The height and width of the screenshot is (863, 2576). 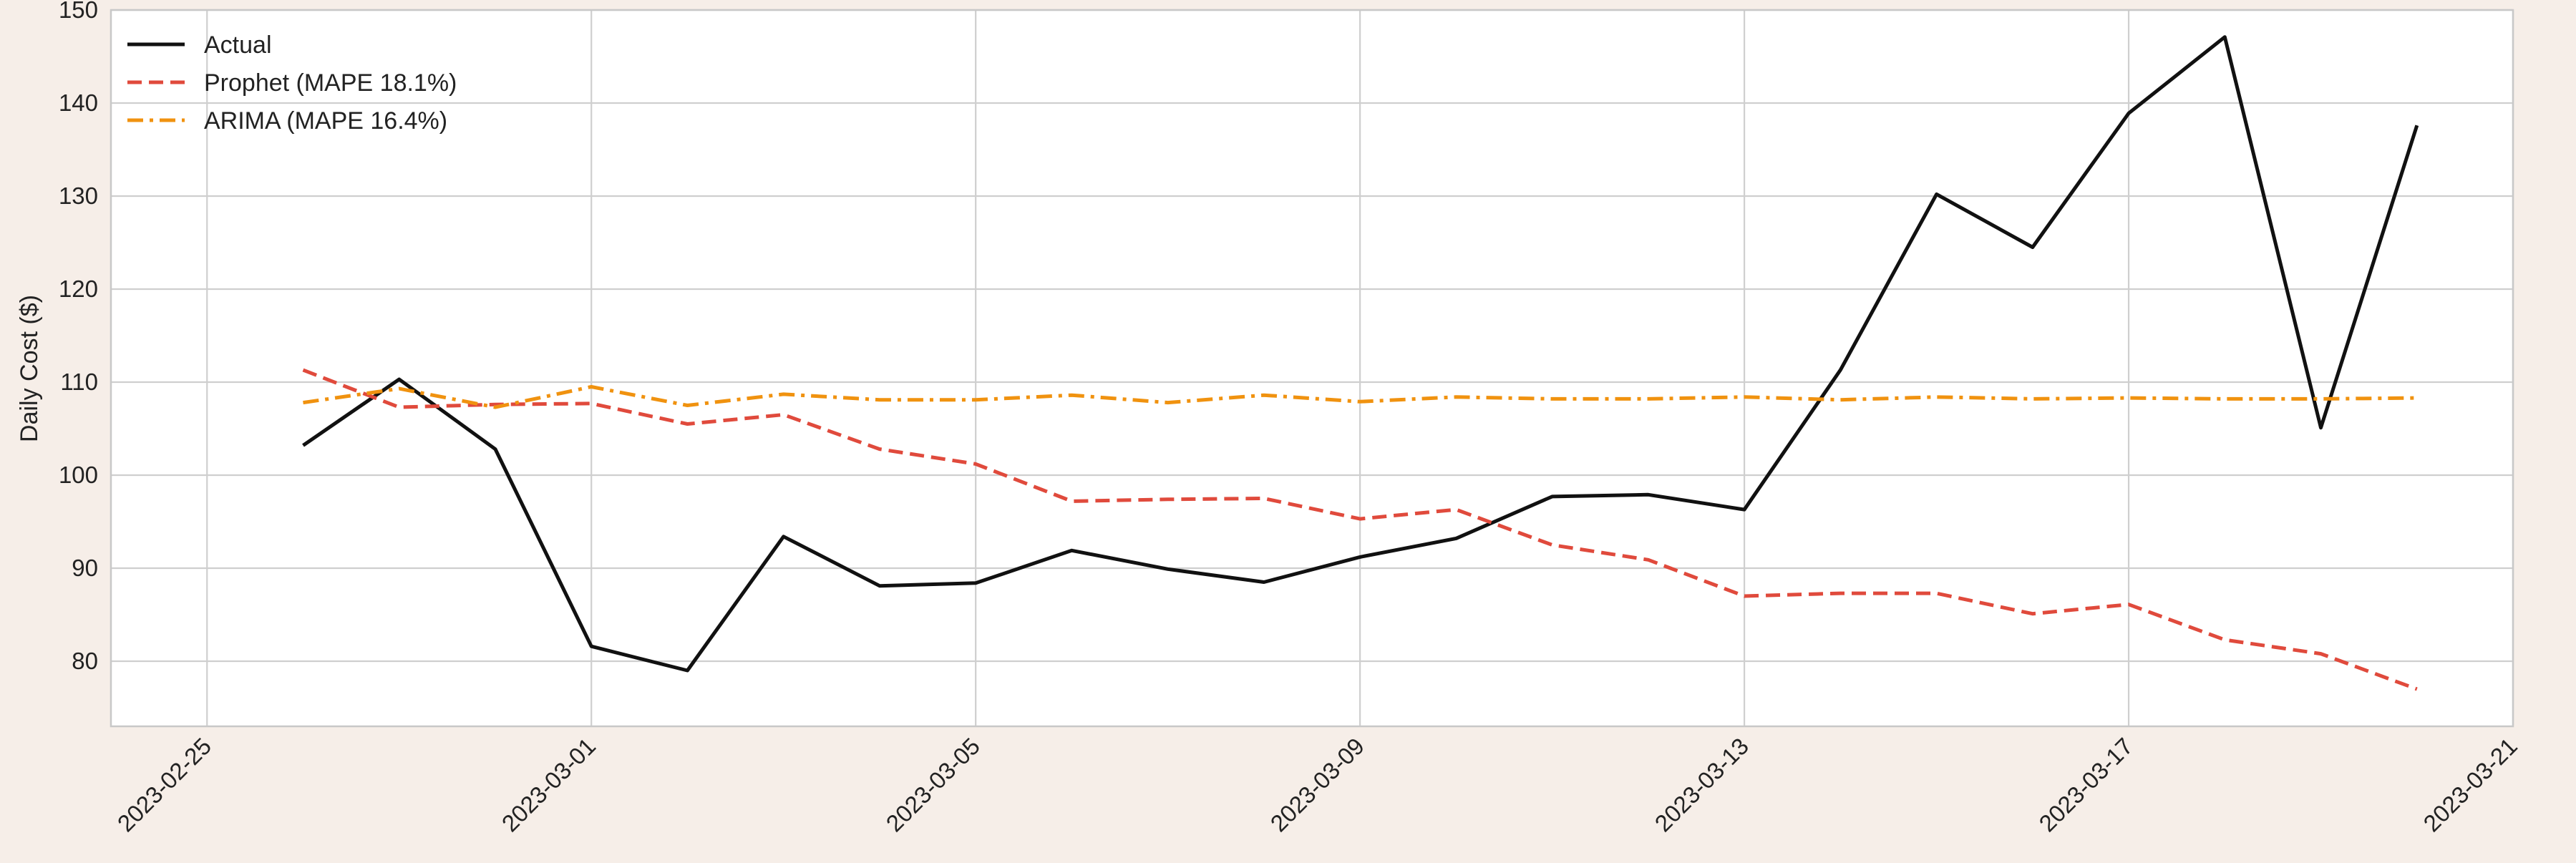 What do you see at coordinates (78, 195) in the screenshot?
I see `y-tick-label: 130` at bounding box center [78, 195].